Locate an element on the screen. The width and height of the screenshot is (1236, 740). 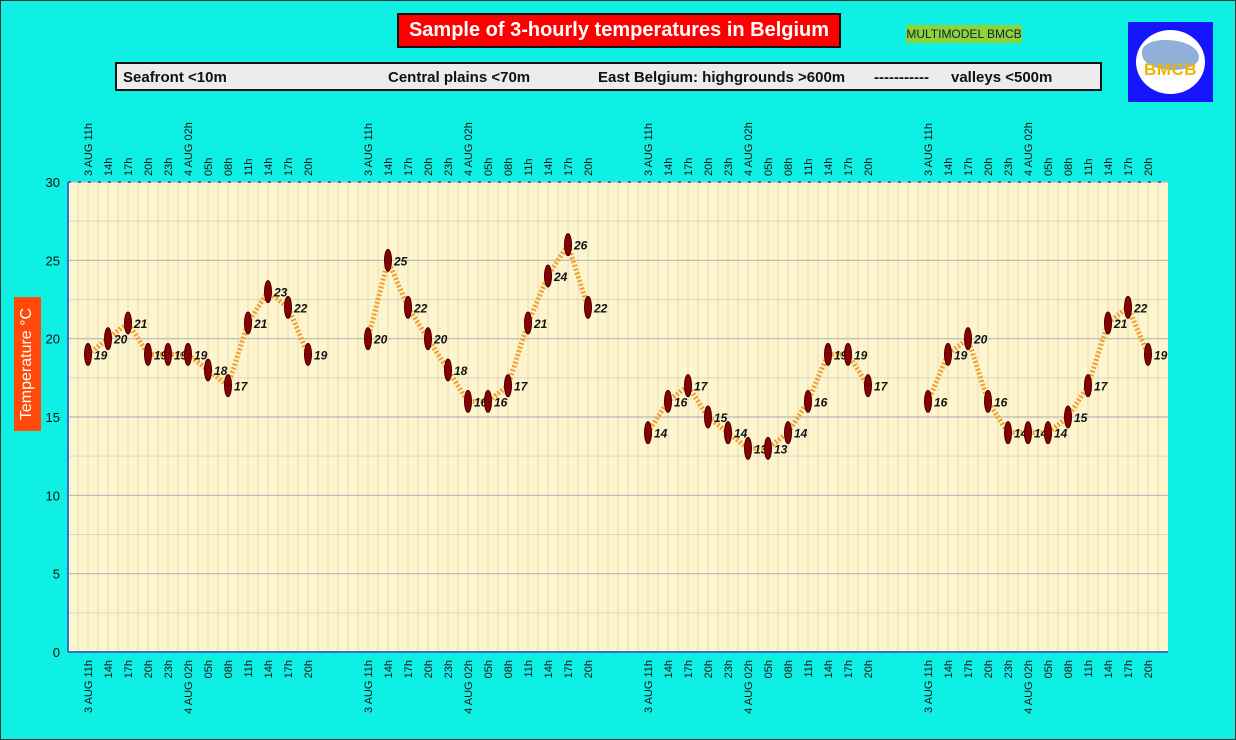
data-label: 18 is located at coordinates (221, 371).